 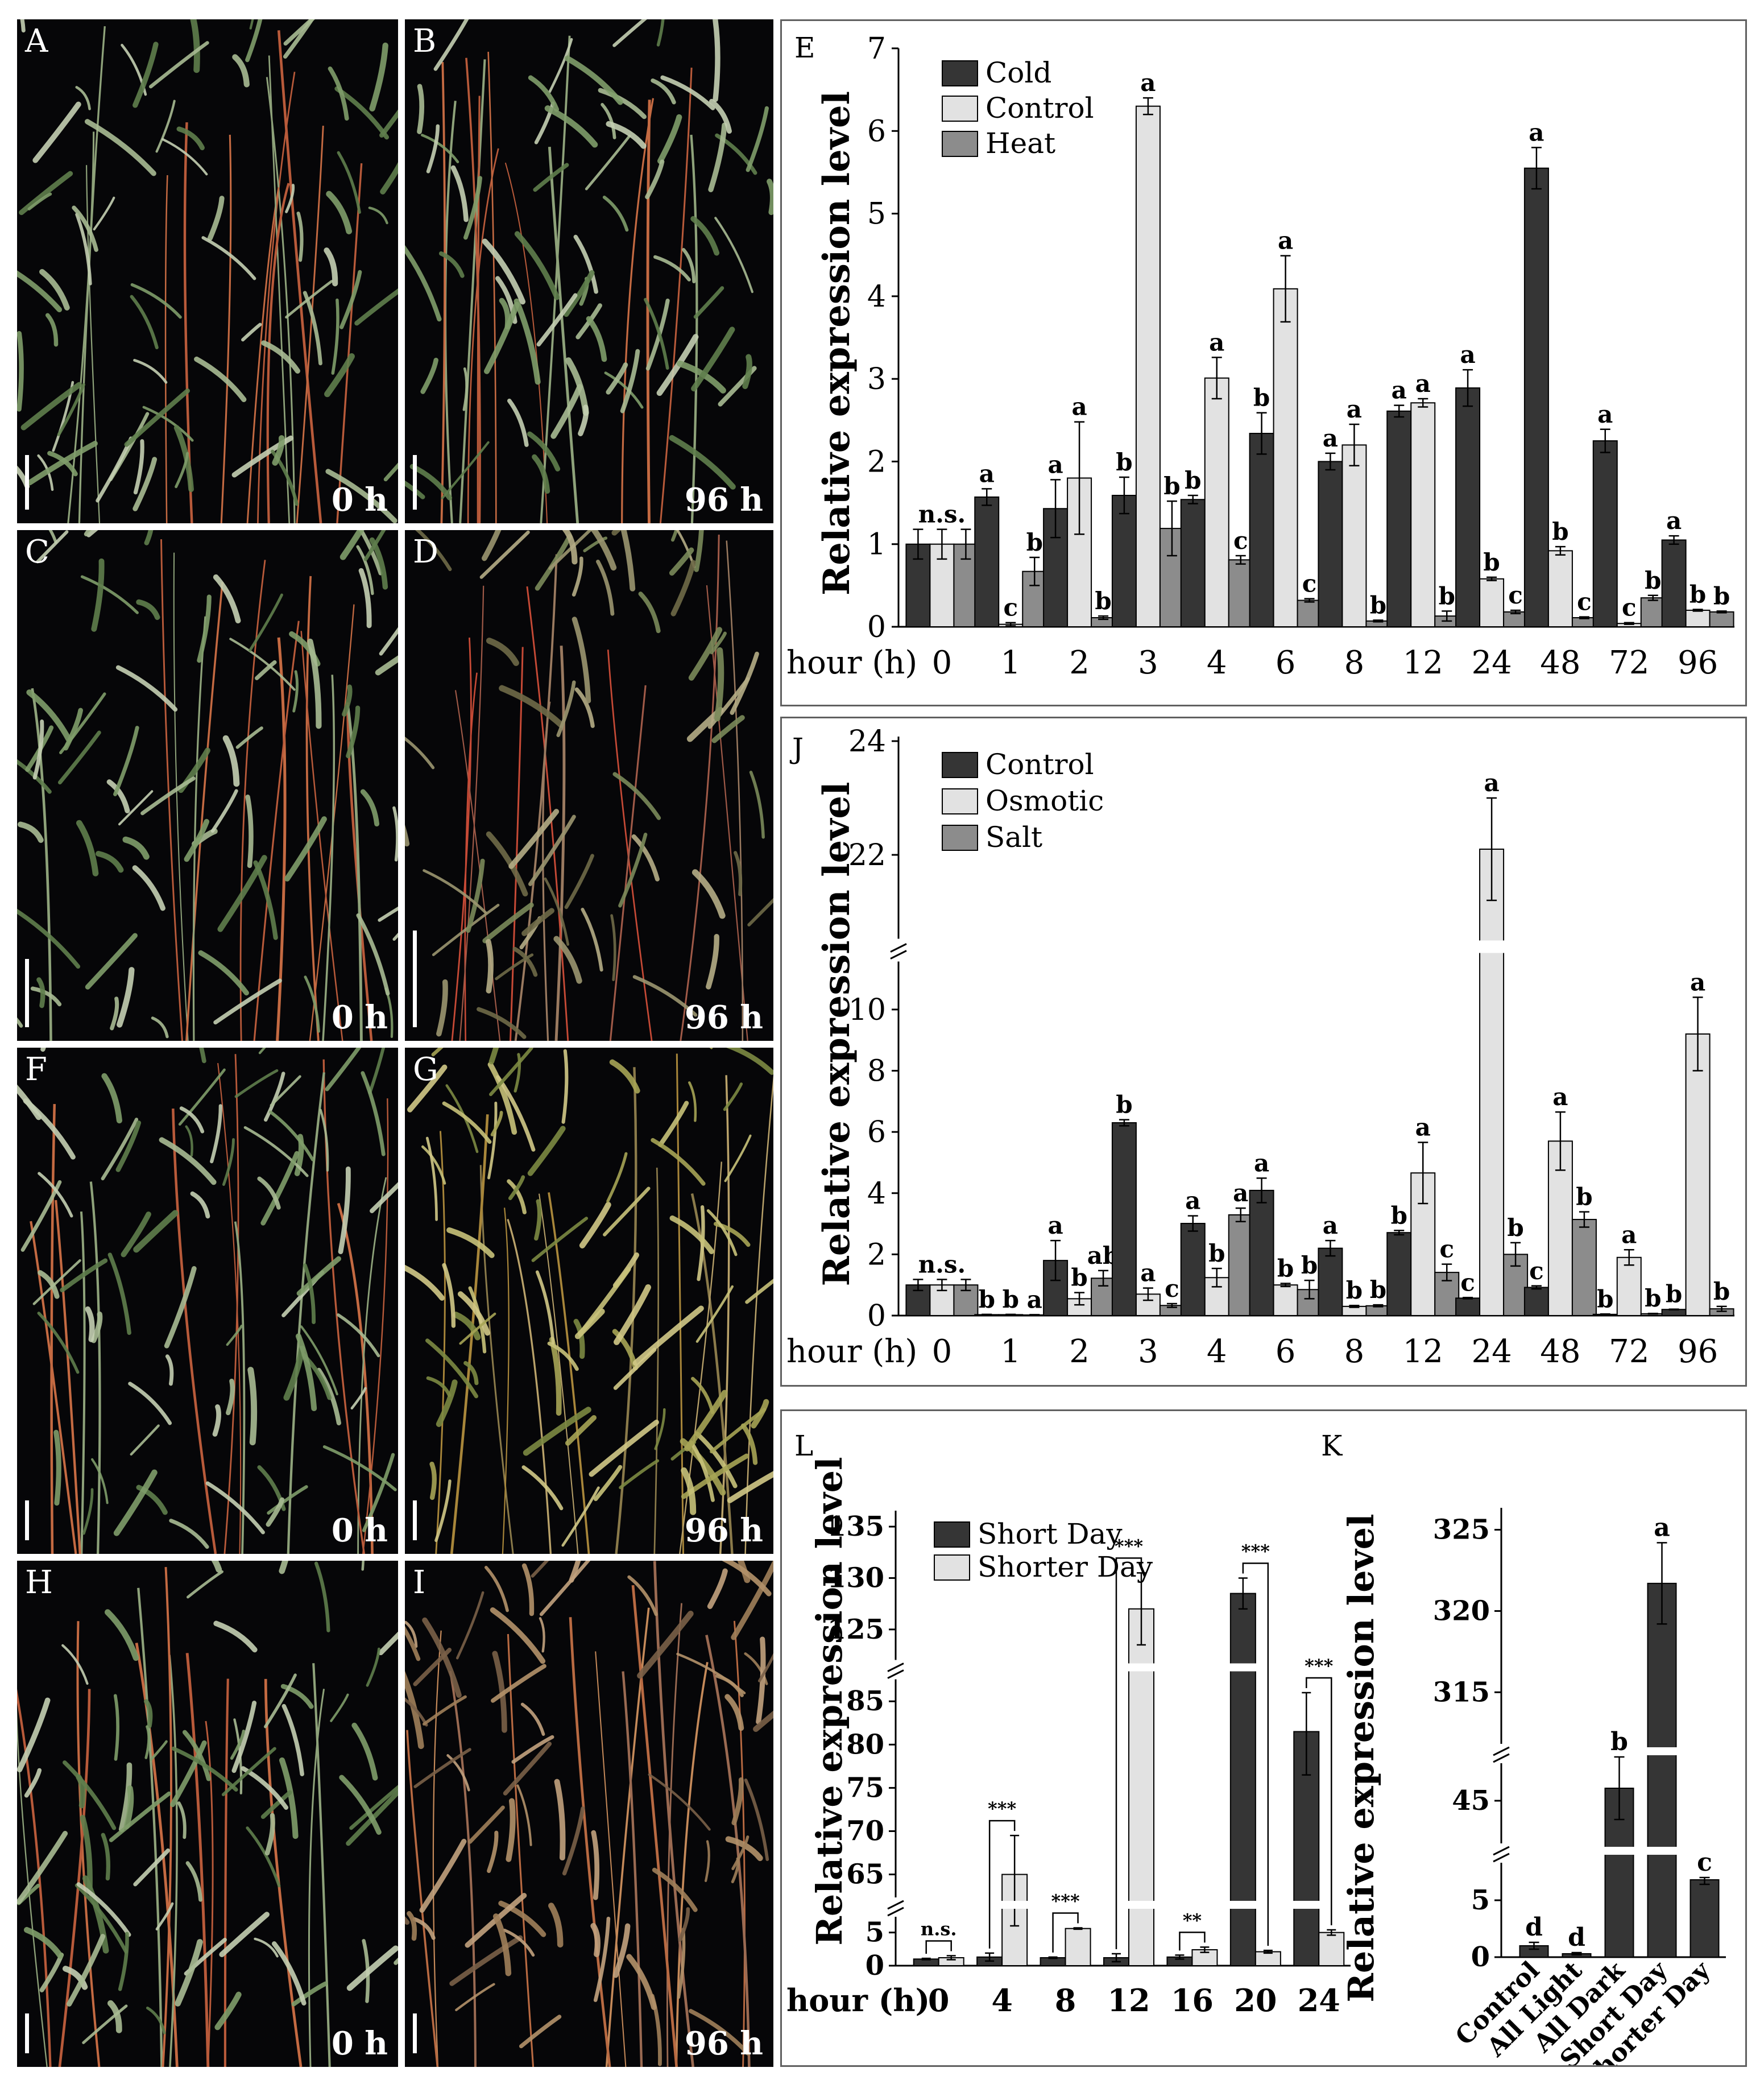 What do you see at coordinates (1310, 584) in the screenshot?
I see `significance-letter: c` at bounding box center [1310, 584].